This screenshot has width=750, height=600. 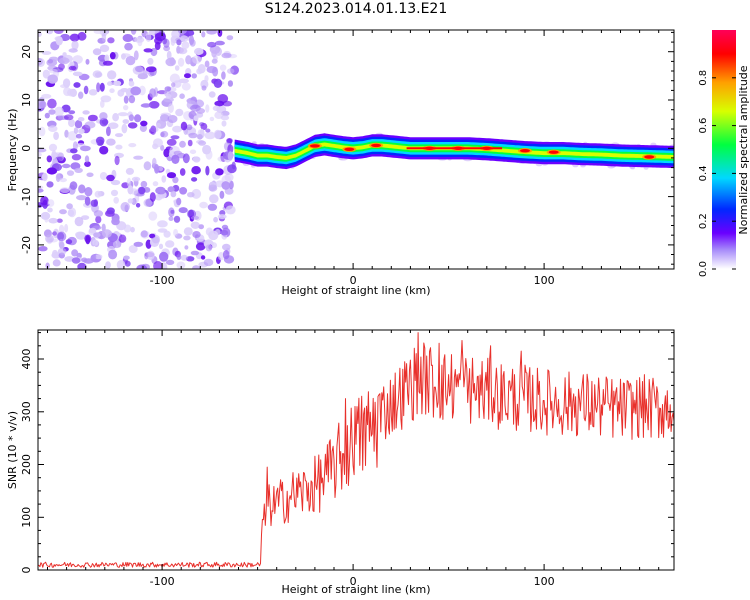 I want to click on y-tick-label: 10, so click(x=26, y=100).